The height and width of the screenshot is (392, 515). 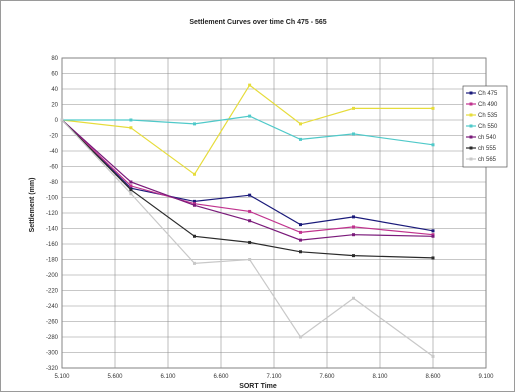 I want to click on y-tick-label: 20, so click(x=54, y=106).